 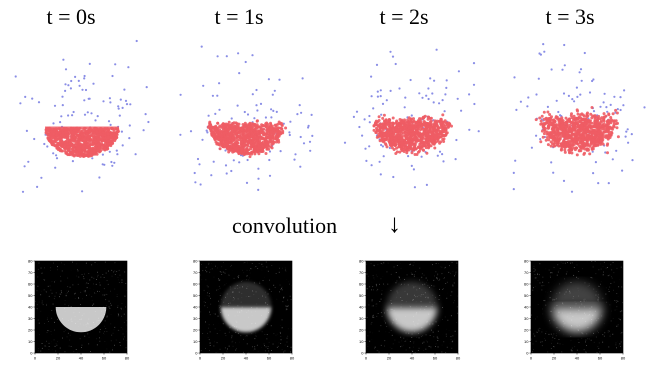 I want to click on image-panel-3: 0 20 40 60 80 80 70 60 50 40 30 20 10 0, so click(x=575, y=309).